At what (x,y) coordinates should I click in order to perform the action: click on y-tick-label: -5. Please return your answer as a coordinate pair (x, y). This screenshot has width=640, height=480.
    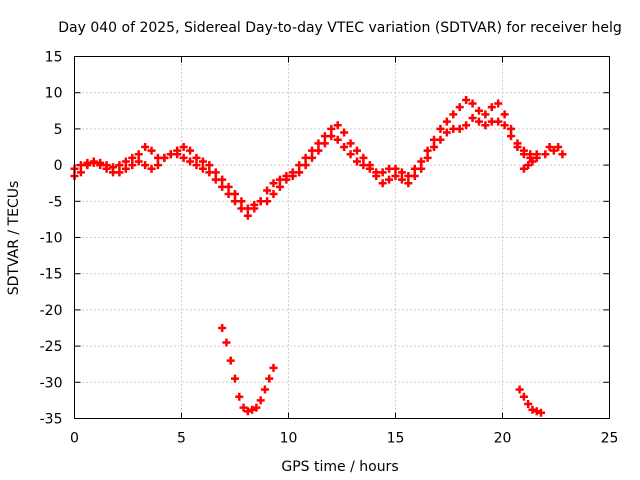
    Looking at the image, I should click on (56, 202).